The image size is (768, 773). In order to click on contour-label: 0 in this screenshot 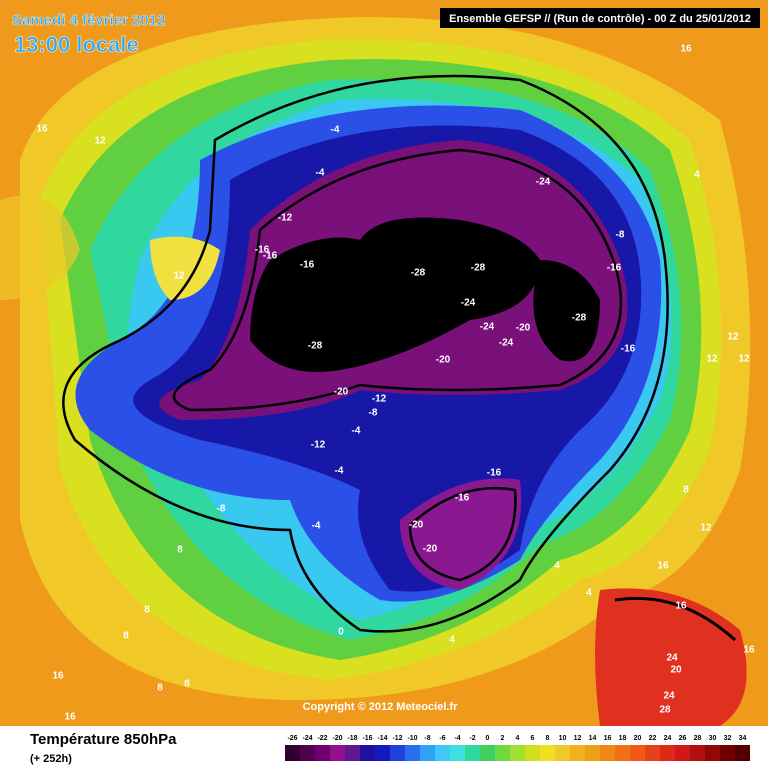, I will do `click(341, 632)`.